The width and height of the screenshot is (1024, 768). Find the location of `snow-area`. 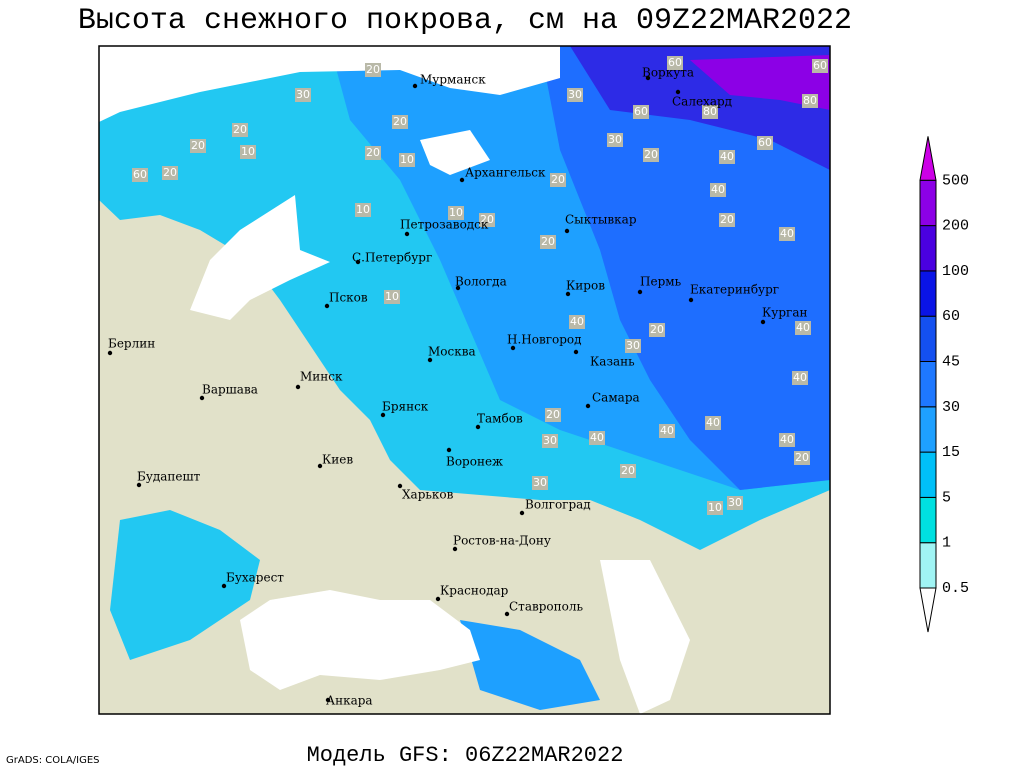

snow-area is located at coordinates (185, 585).